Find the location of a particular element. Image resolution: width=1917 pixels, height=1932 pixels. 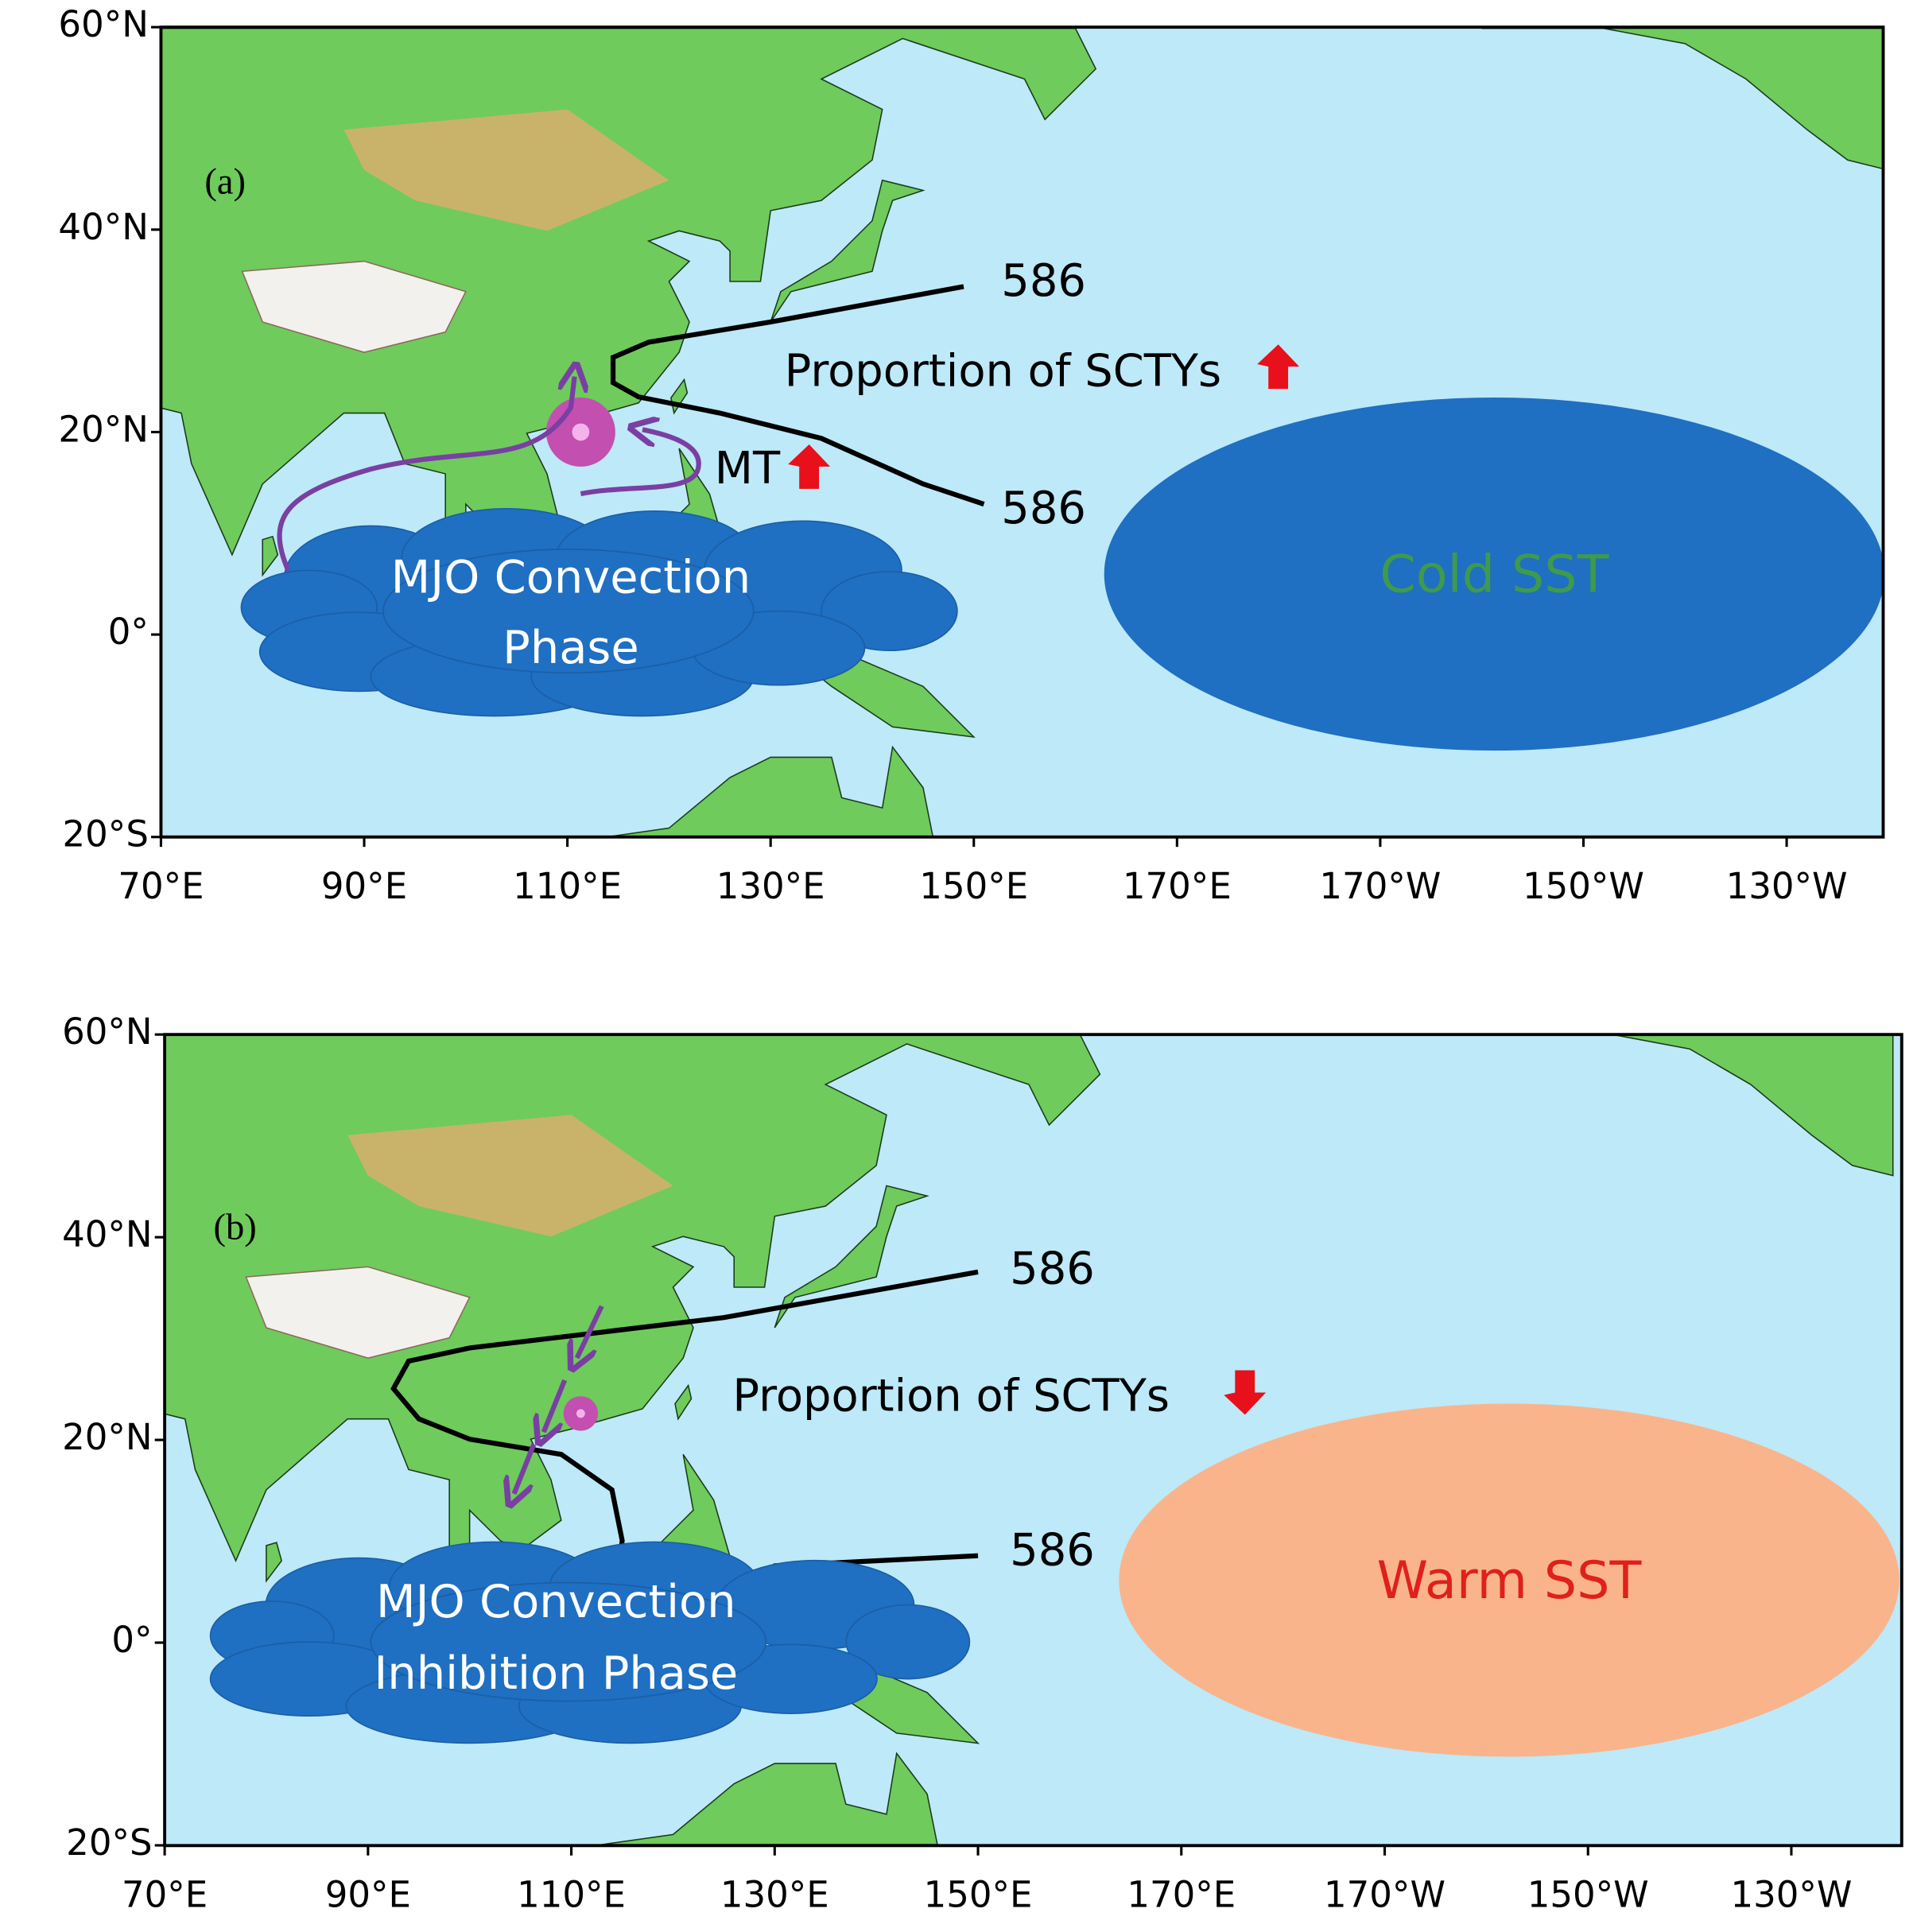

cloud-text: Phase is located at coordinates (571, 647).